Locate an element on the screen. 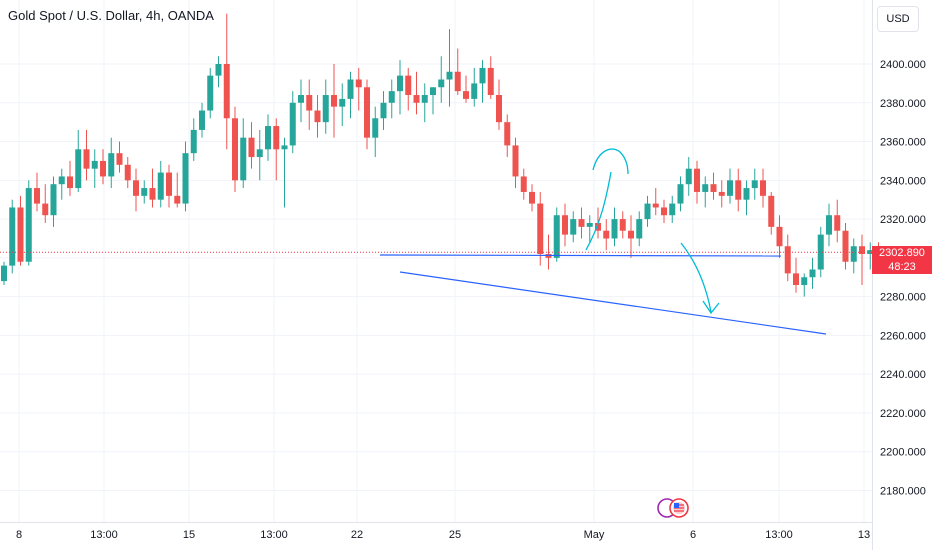 This screenshot has width=932, height=550. projection-arc-stroke is located at coordinates (610, 161).